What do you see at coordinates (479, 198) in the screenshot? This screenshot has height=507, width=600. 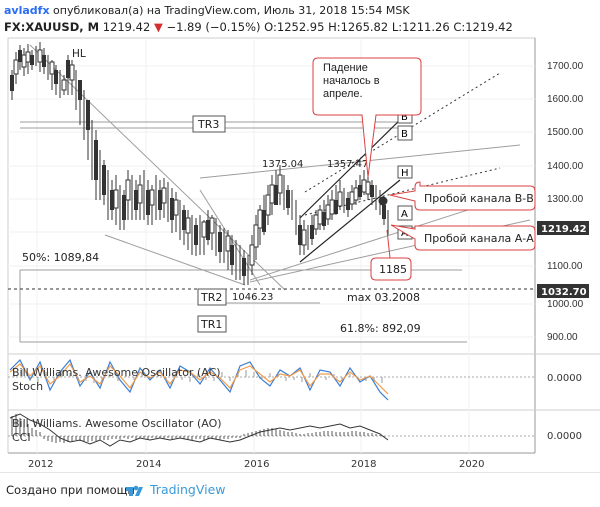 I see `callout-bb-text: Пробой канала В-В` at bounding box center [479, 198].